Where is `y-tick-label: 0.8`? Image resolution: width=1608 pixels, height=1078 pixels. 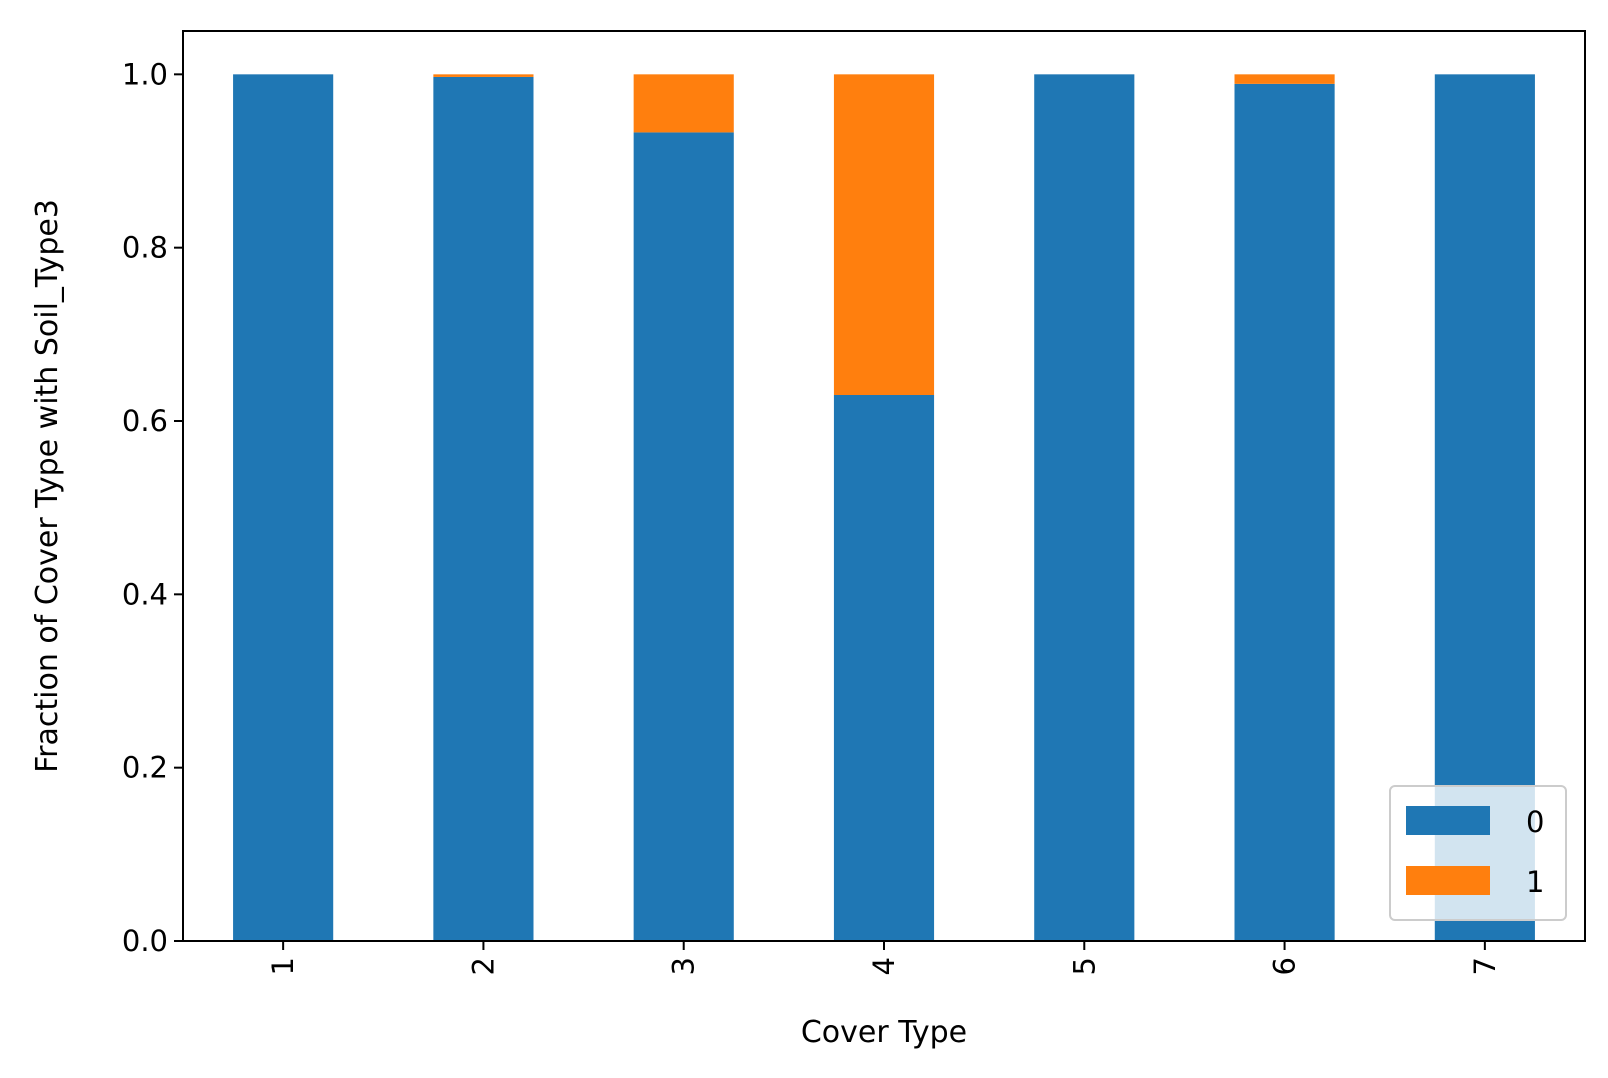 y-tick-label: 0.8 is located at coordinates (145, 248).